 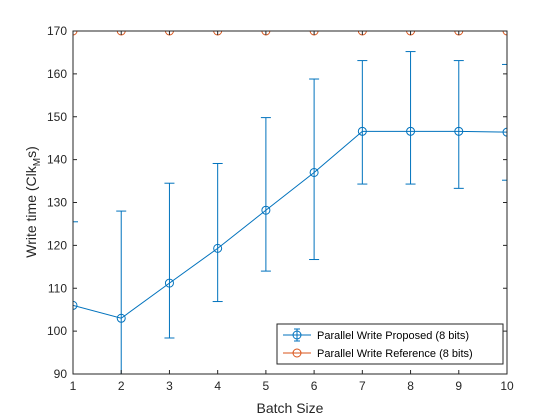 What do you see at coordinates (57, 117) in the screenshot?
I see `y-tick-label: 150` at bounding box center [57, 117].